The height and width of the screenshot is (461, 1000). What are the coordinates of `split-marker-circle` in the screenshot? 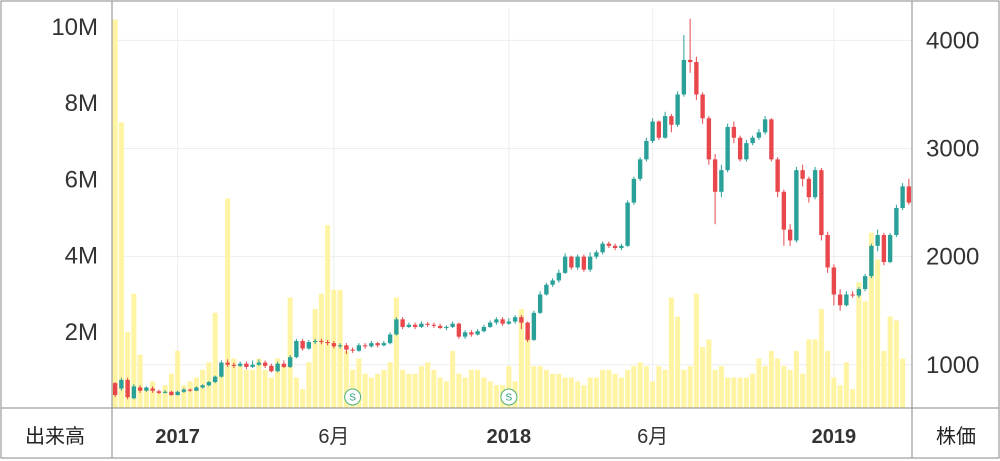 It's located at (353, 397).